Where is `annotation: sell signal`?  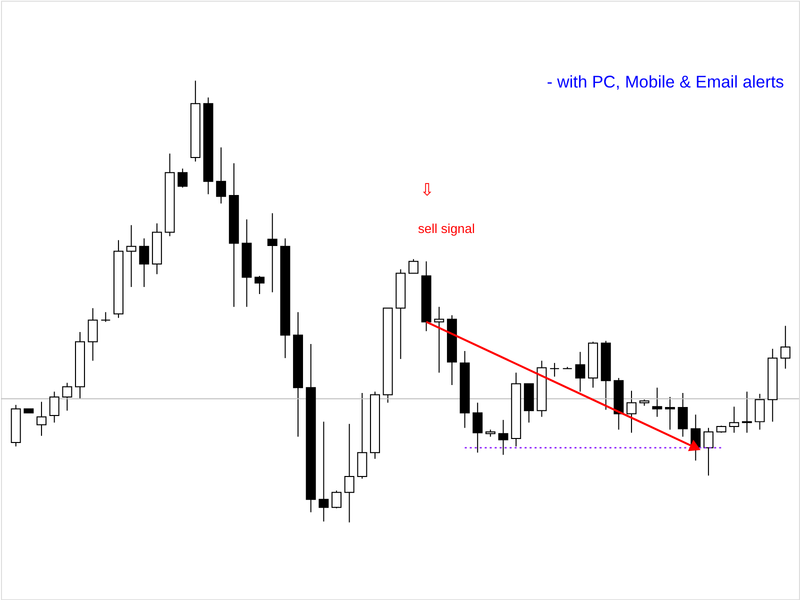 annotation: sell signal is located at coordinates (446, 228).